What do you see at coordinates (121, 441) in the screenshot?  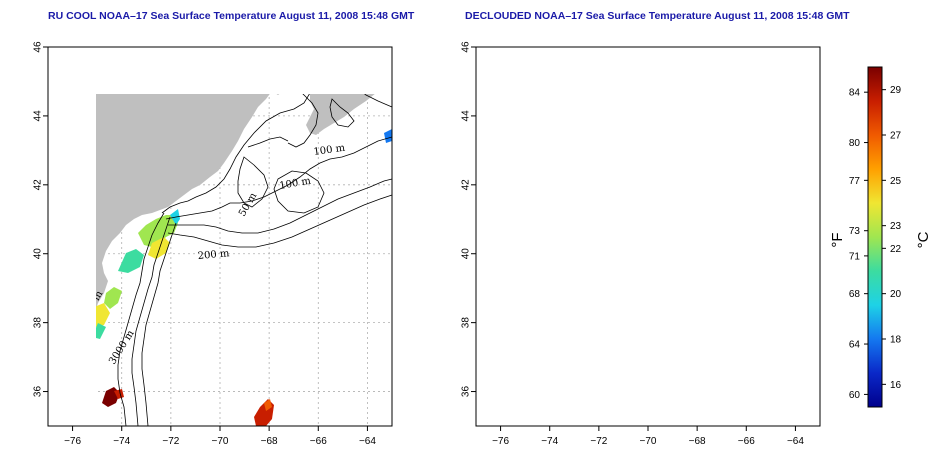 I see `x-tick-label: −74` at bounding box center [121, 441].